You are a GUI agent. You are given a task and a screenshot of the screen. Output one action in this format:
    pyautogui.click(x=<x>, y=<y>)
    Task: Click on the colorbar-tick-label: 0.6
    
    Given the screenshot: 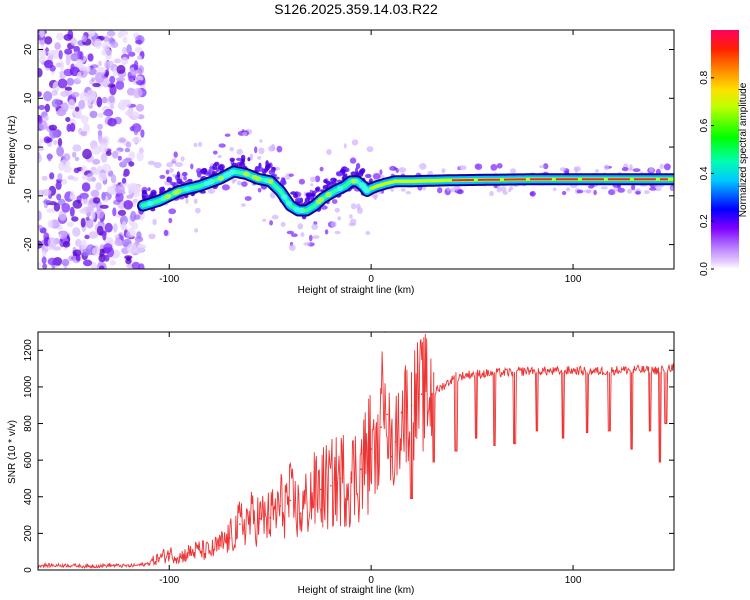 What is the action you would take?
    pyautogui.click(x=704, y=125)
    